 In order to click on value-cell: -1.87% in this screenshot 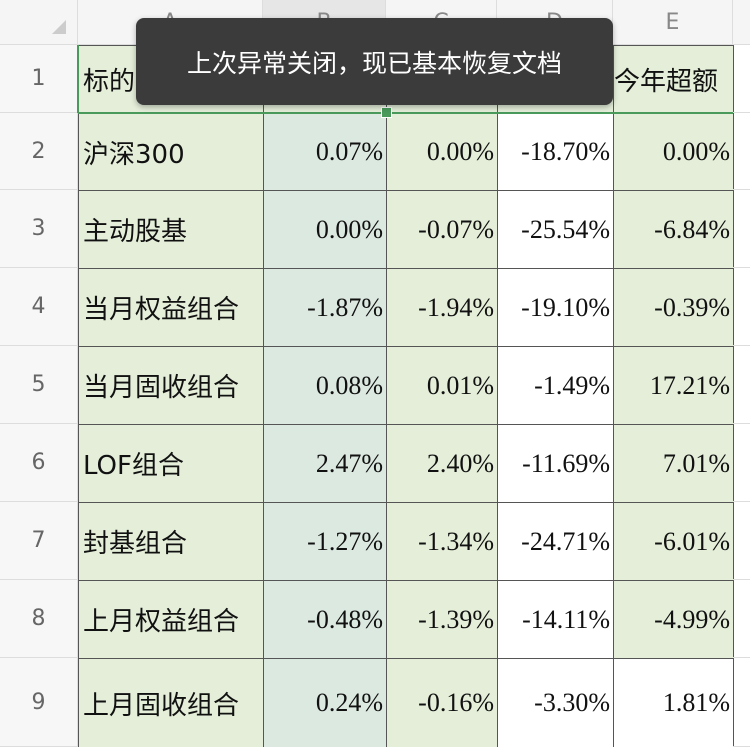, I will do `click(325, 307)`.